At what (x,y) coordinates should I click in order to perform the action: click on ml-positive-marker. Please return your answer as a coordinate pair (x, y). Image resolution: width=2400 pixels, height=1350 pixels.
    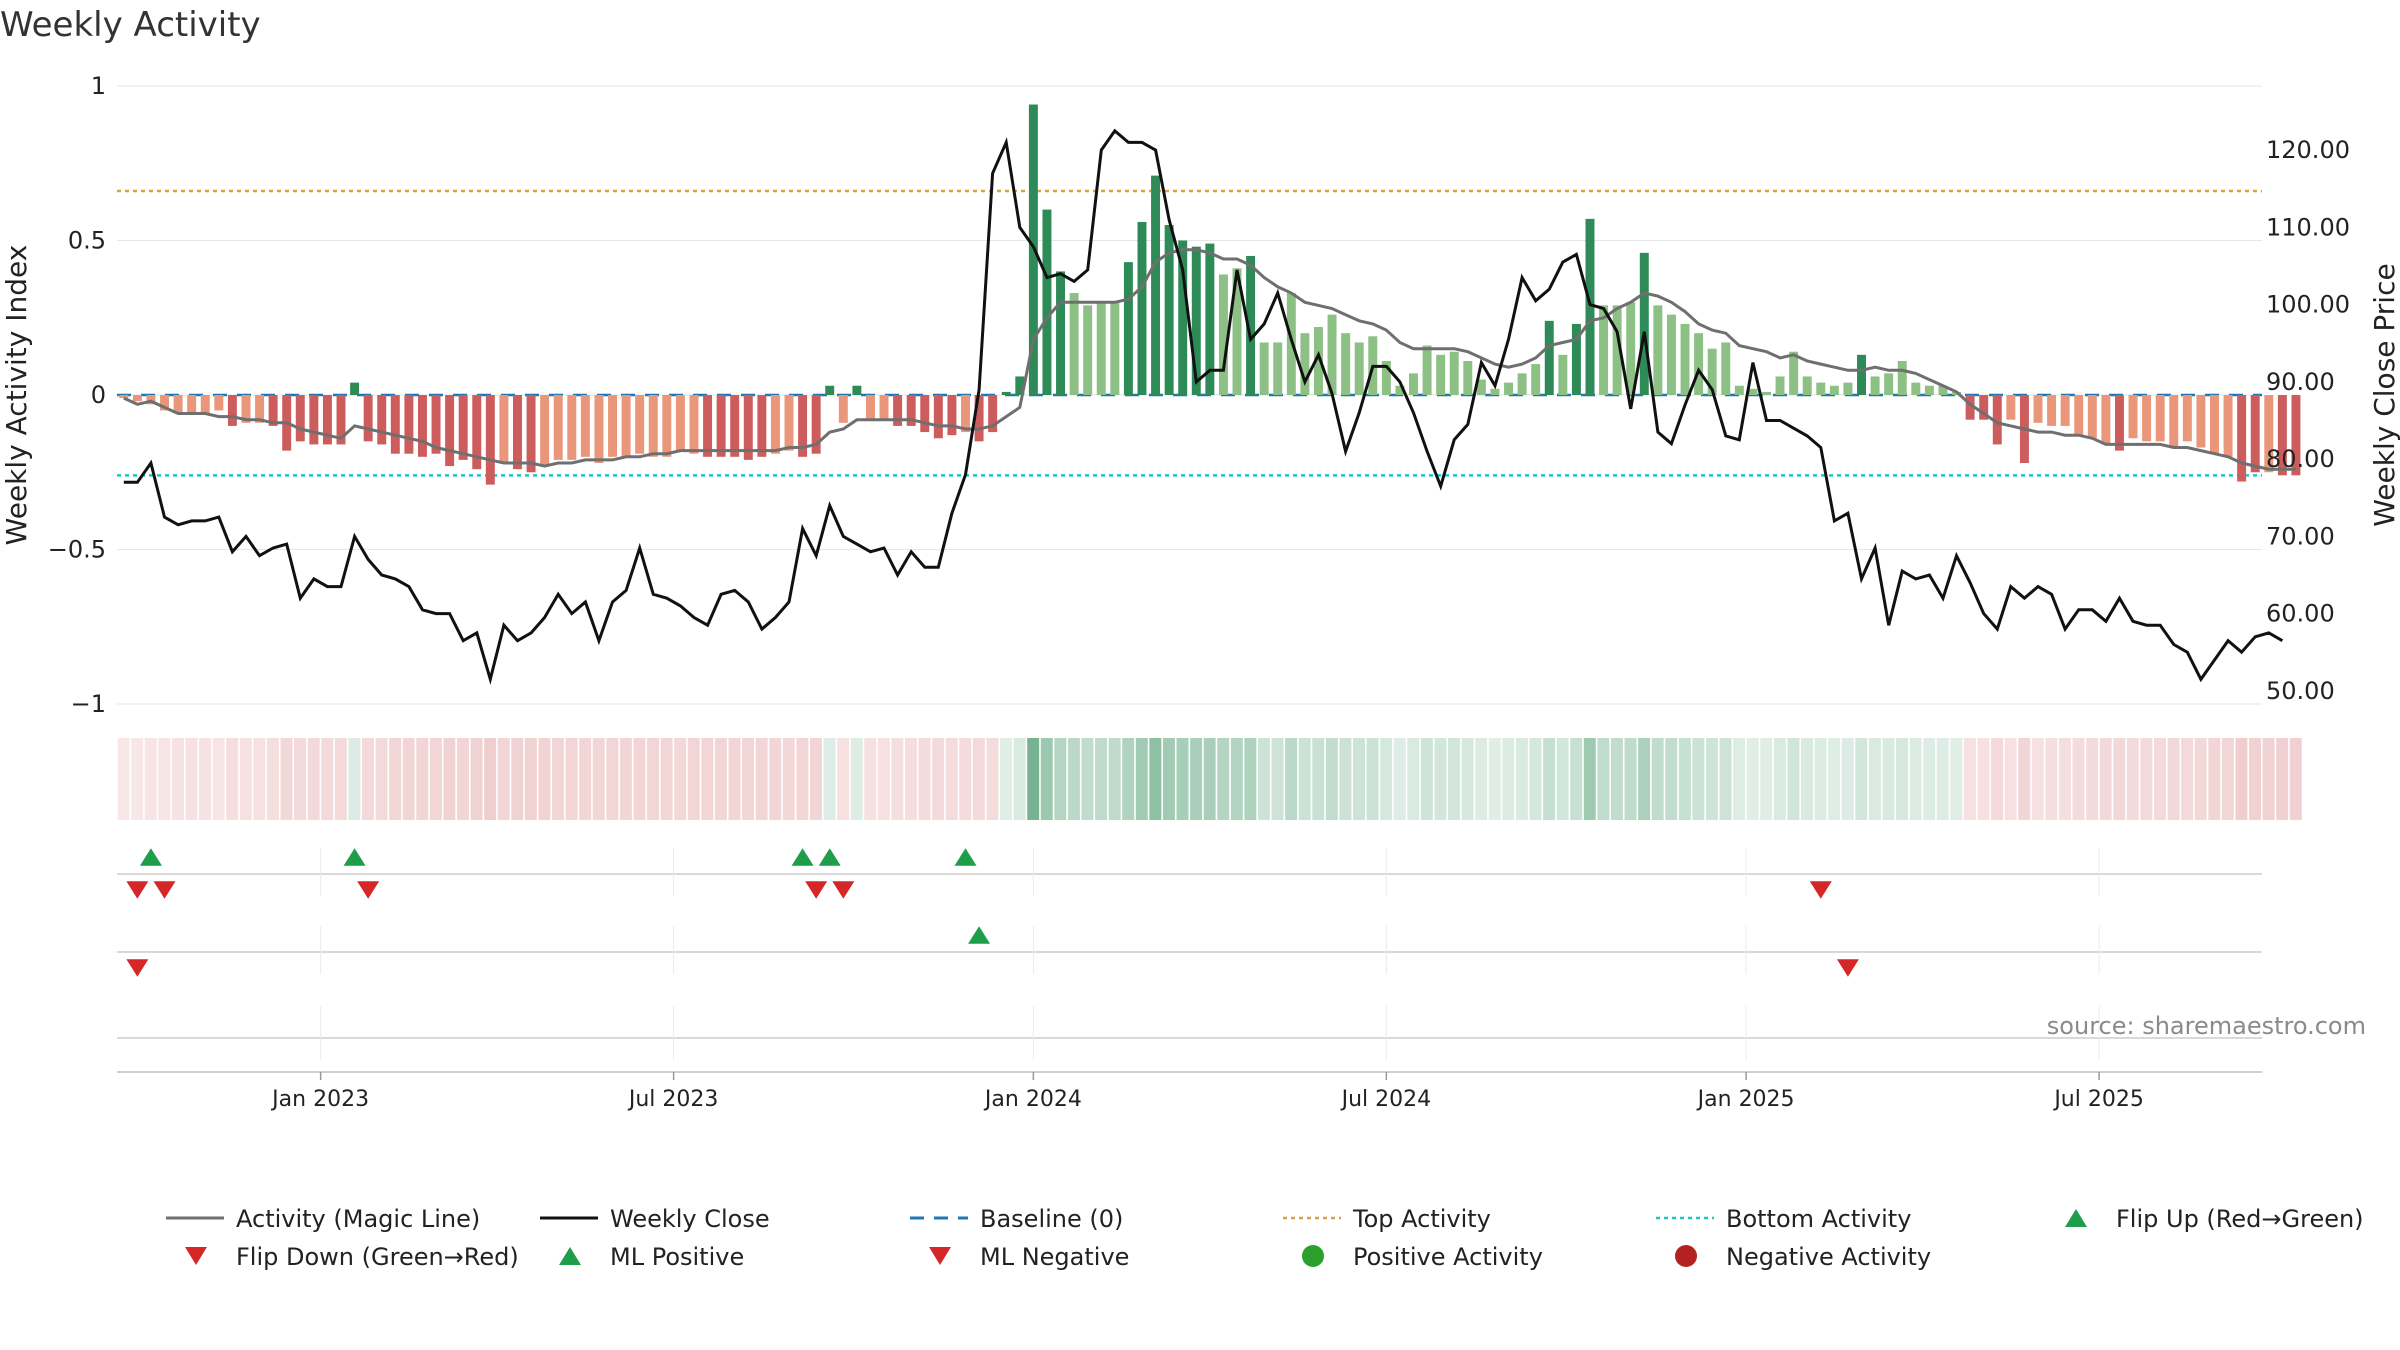
    Looking at the image, I should click on (979, 935).